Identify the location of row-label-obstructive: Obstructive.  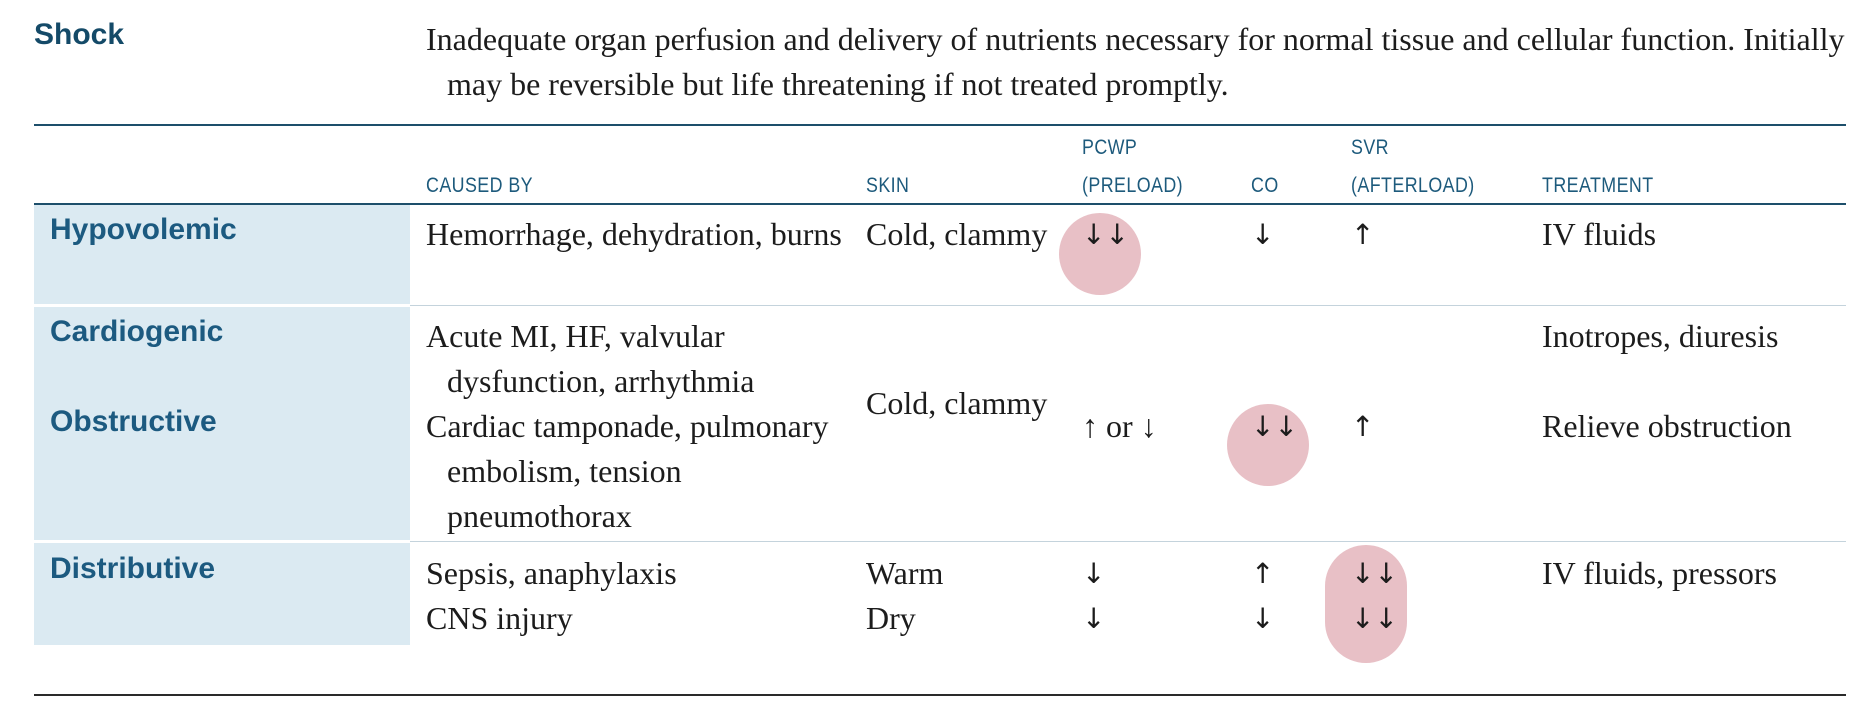
(133, 421).